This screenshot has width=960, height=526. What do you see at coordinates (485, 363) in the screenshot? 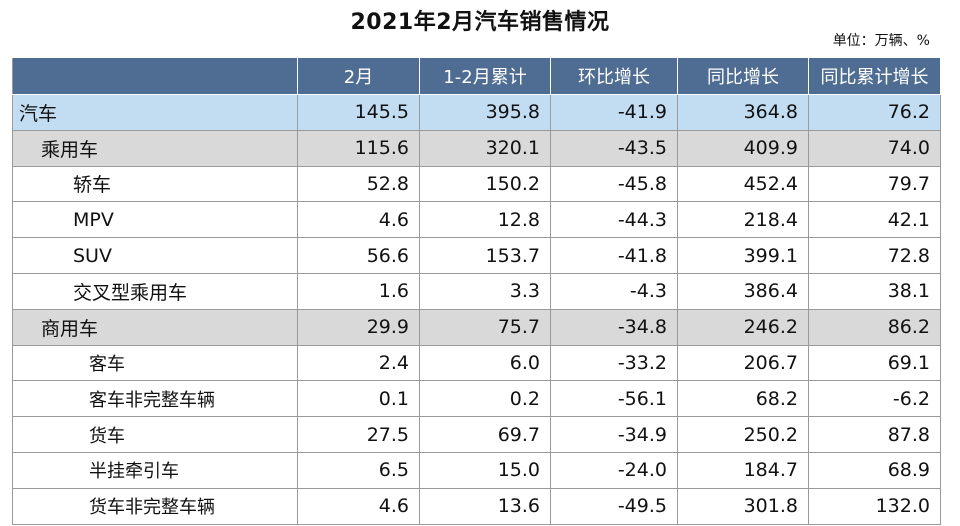
I see `table-cell: 6.0` at bounding box center [485, 363].